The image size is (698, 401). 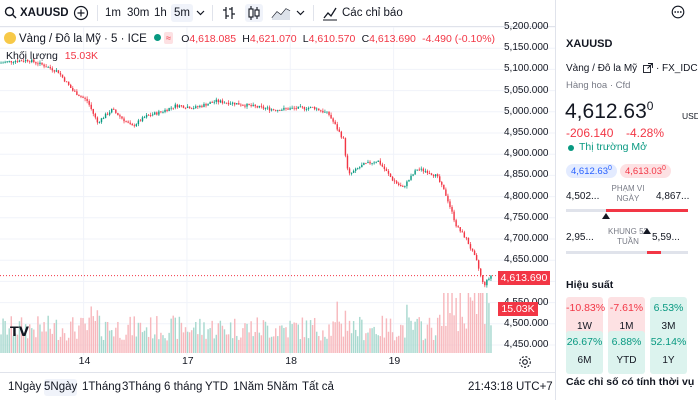 I want to click on clock-timezone: 21:43:18 UTC+7, so click(x=510, y=387).